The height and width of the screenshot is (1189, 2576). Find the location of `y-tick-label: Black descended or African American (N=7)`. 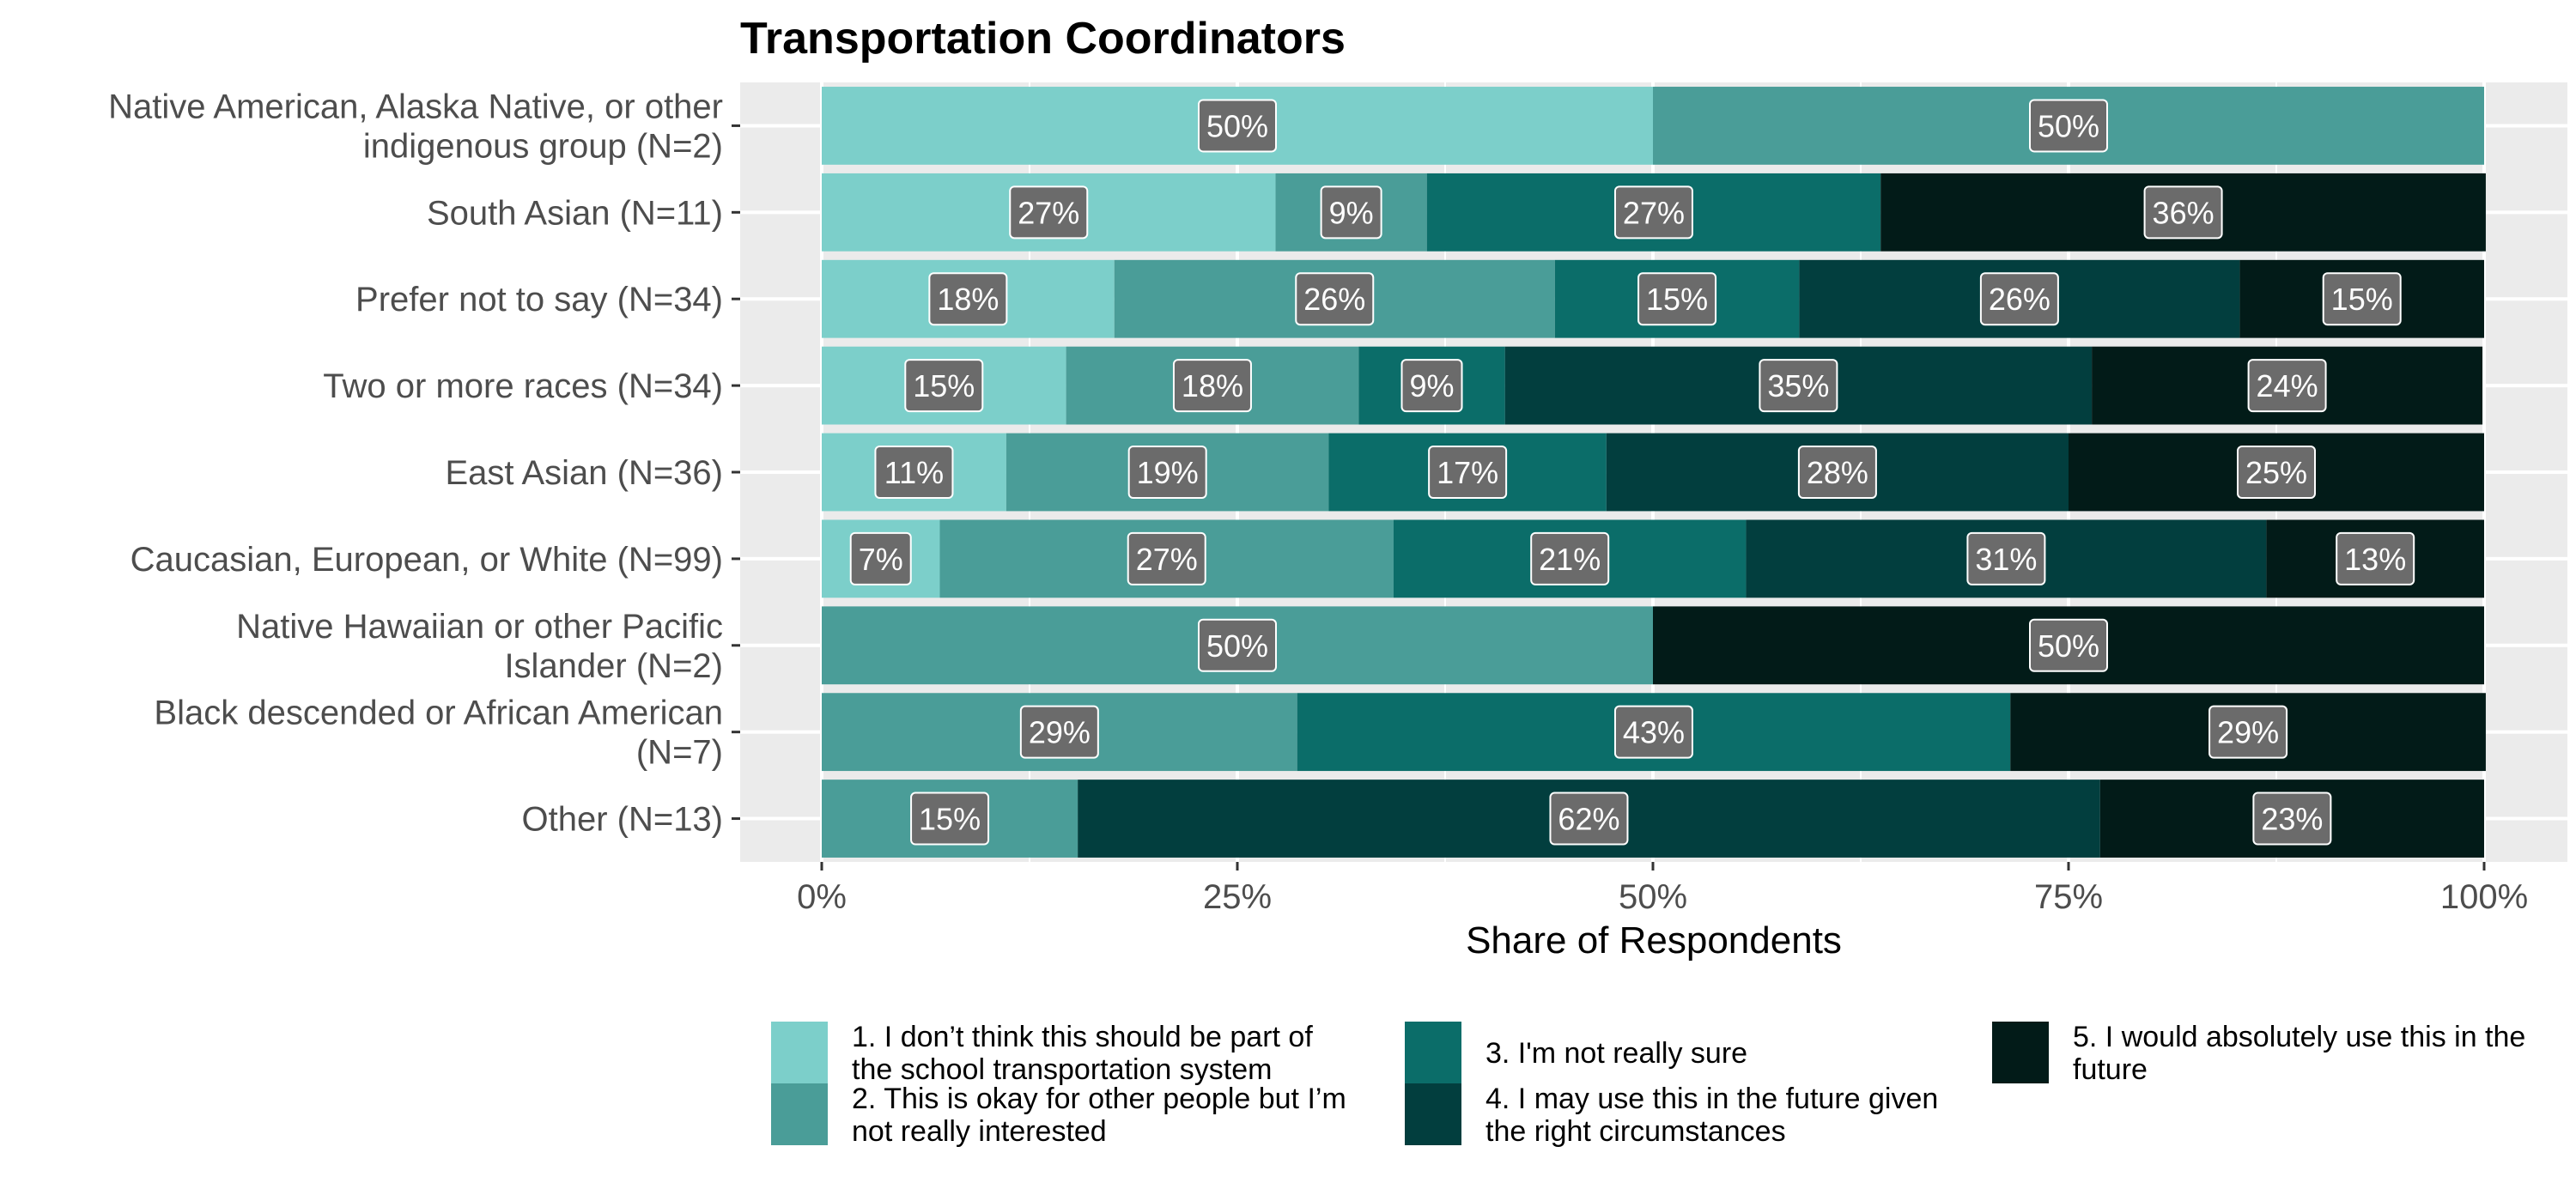

y-tick-label: Black descended or African American (N=7) is located at coordinates (439, 733).